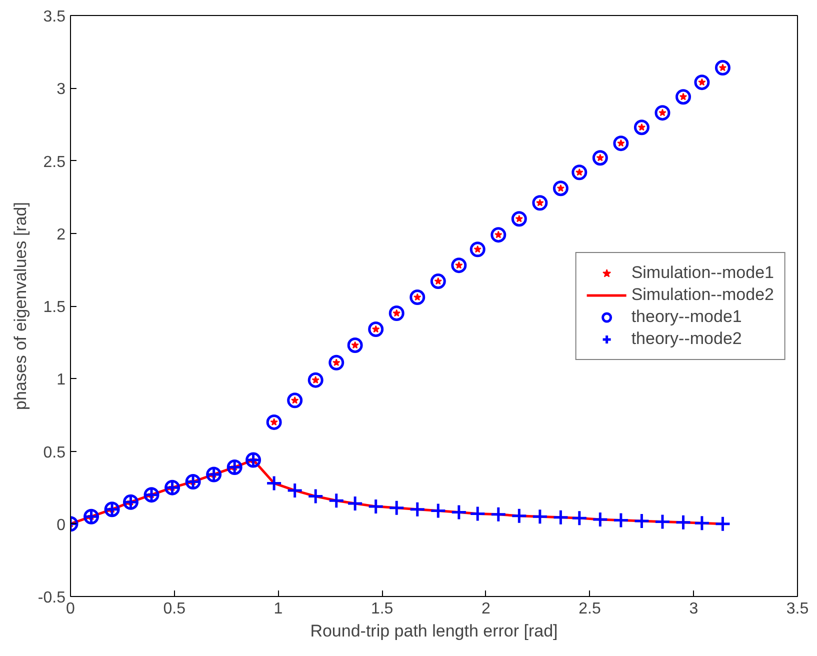 The height and width of the screenshot is (656, 817). Describe the element at coordinates (52, 598) in the screenshot. I see `y-tick-label: -0.5` at that location.